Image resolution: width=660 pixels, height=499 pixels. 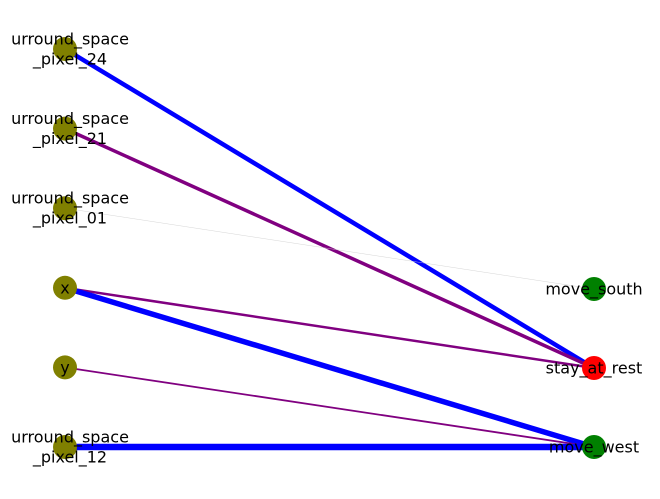 I want to click on output-node-label: move_south, so click(x=593, y=290).